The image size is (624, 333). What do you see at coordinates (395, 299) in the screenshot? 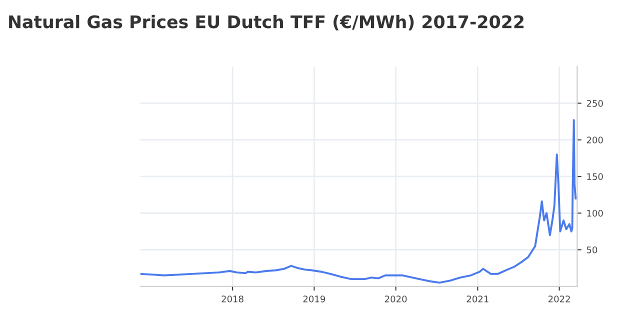
I see `x-tick-label: 2020` at bounding box center [395, 299].